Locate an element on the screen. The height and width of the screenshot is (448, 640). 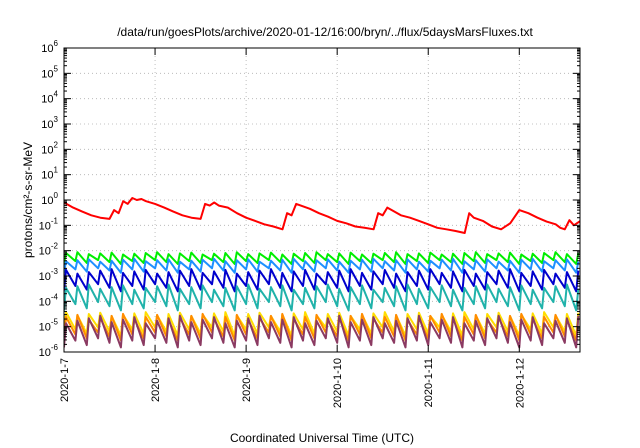
y-tick-label: 10⁻⁴ is located at coordinates (49, 300).